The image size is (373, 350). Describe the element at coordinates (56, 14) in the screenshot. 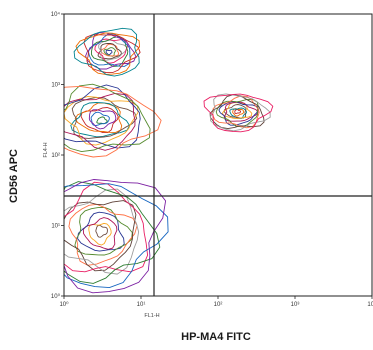

I see `y-tick-label: 10⁴` at that location.